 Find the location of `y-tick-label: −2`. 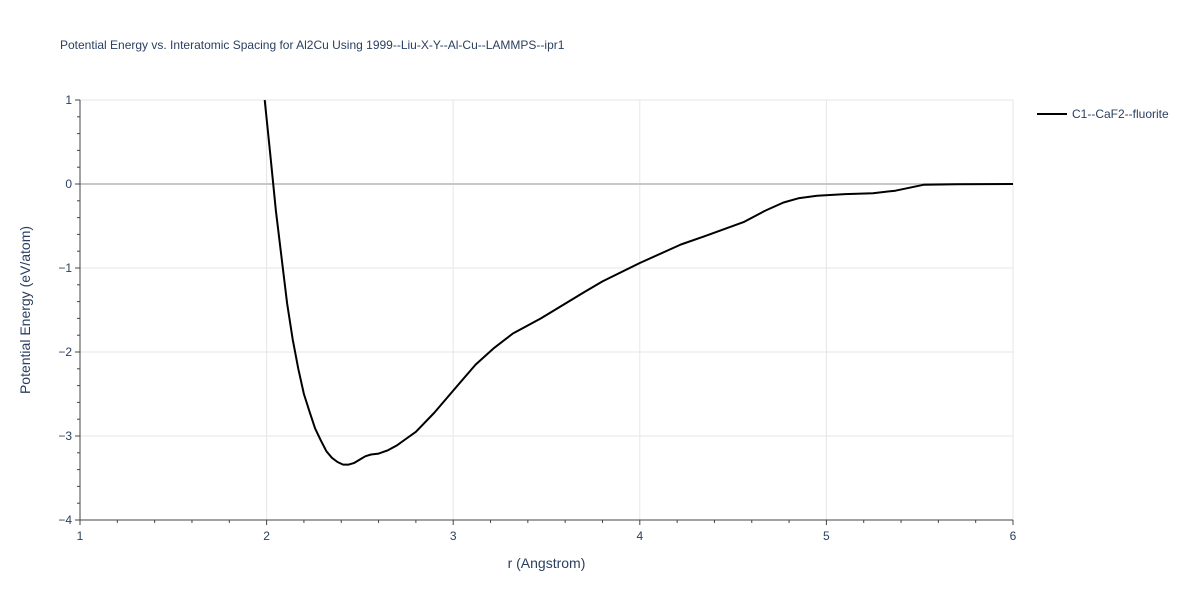

y-tick-label: −2 is located at coordinates (65, 352).